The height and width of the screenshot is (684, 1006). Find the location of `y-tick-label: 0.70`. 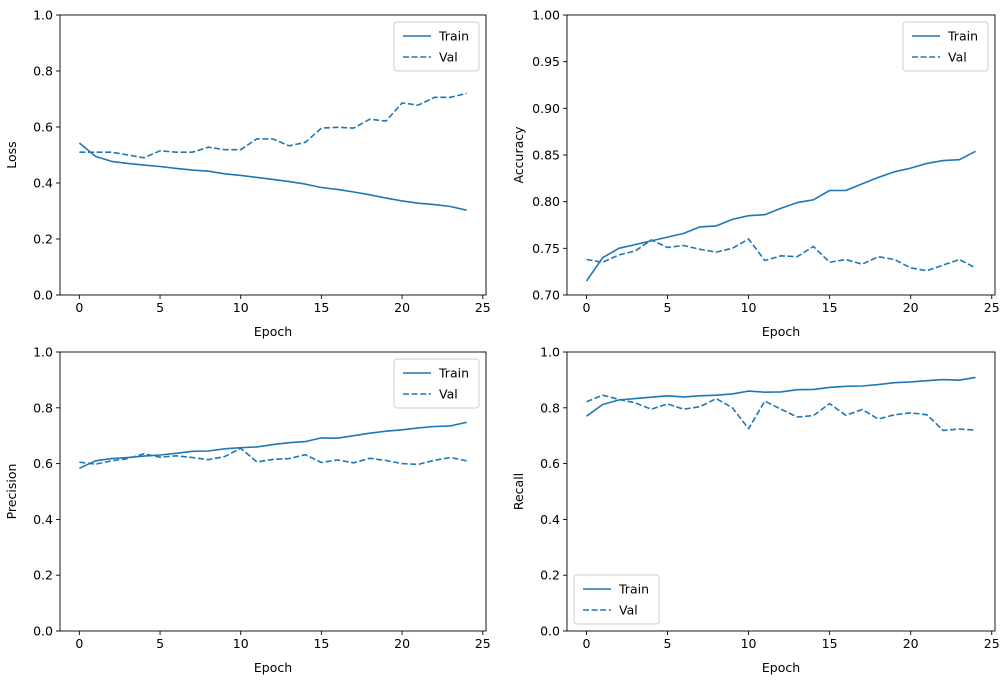

y-tick-label: 0.70 is located at coordinates (546, 295).